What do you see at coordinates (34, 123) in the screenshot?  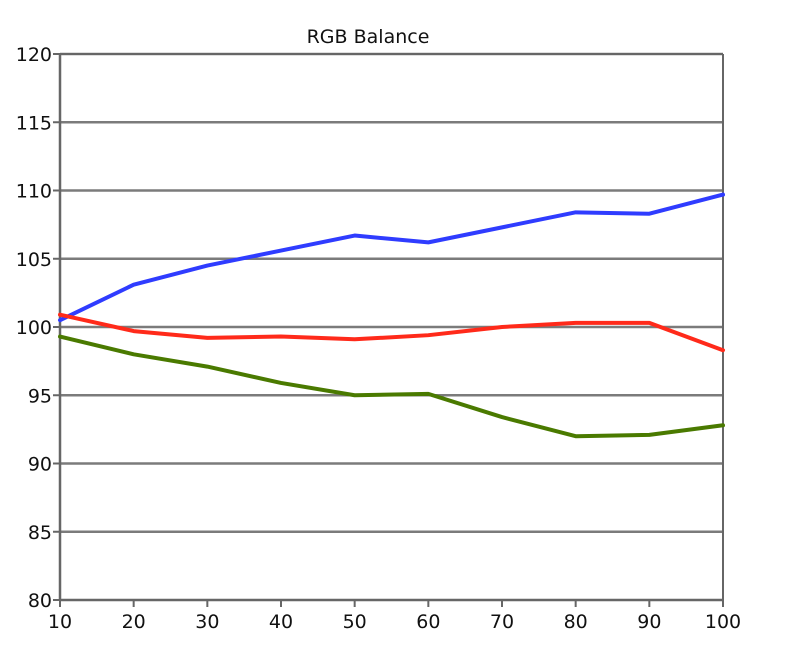 I see `y-tick-label-115: 115` at bounding box center [34, 123].